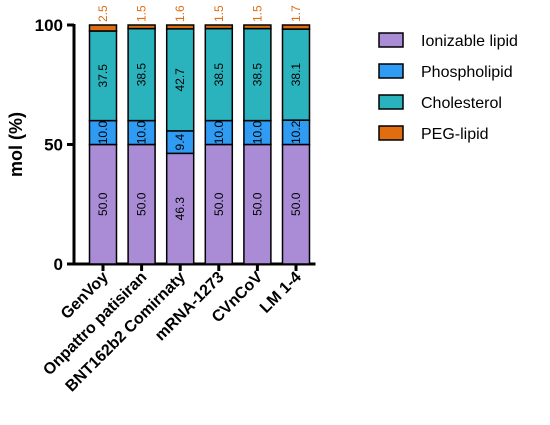  Describe the element at coordinates (58, 264) in the screenshot. I see `y-tick-label: 0` at that location.